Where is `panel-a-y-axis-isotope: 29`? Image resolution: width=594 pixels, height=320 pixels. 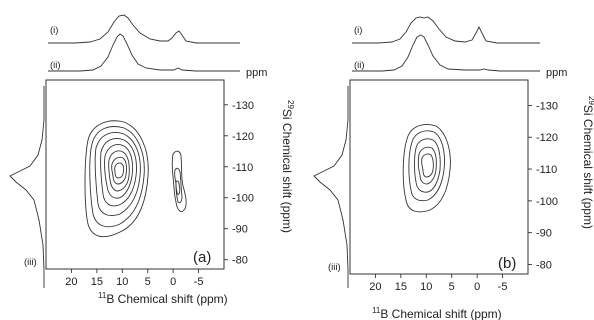 panel-a-y-axis-isotope: 29 is located at coordinates (290, 104).